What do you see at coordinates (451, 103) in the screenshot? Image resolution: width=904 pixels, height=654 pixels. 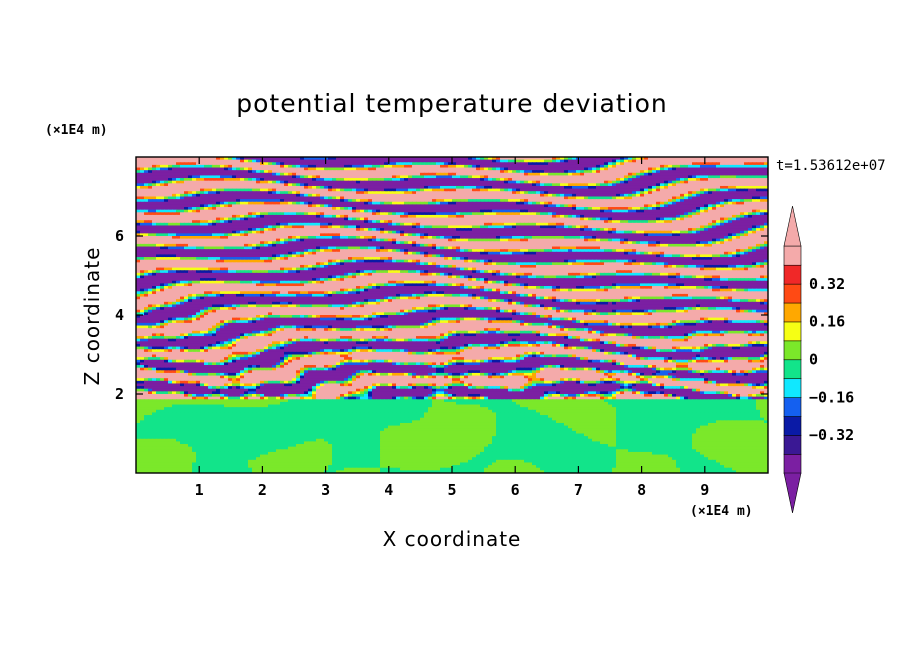 I see `chart-title: potential temperature deviation` at bounding box center [451, 103].